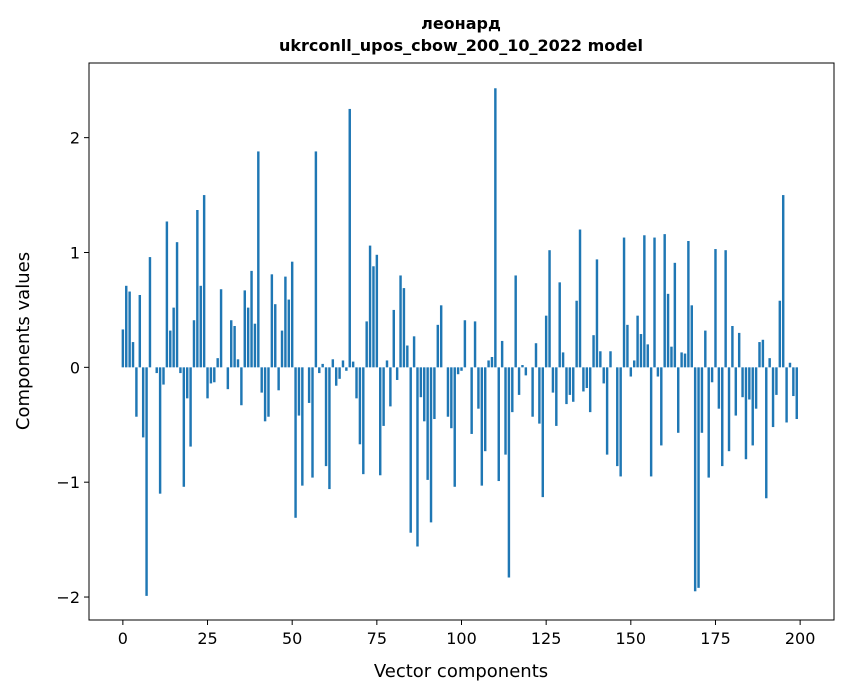 The image size is (847, 696). I want to click on x-tick-label: 175, so click(715, 638).